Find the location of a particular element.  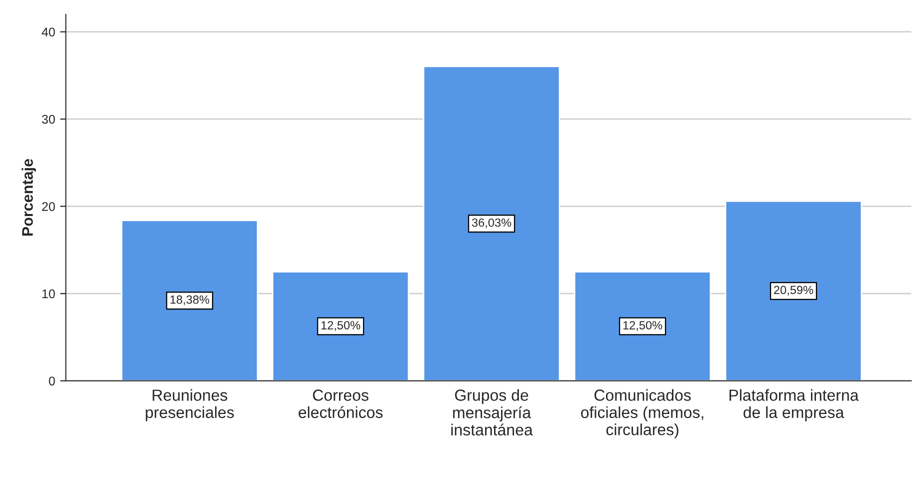

y-axis-title: Porcentaje is located at coordinates (29, 197).